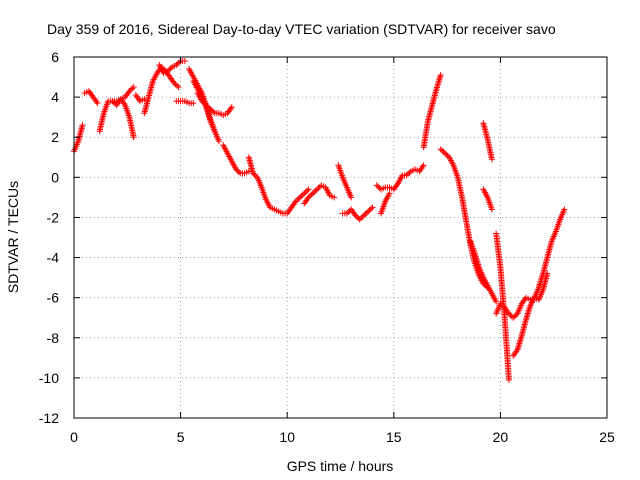 The height and width of the screenshot is (480, 640). What do you see at coordinates (55, 97) in the screenshot?
I see `y-tick-label: 4` at bounding box center [55, 97].